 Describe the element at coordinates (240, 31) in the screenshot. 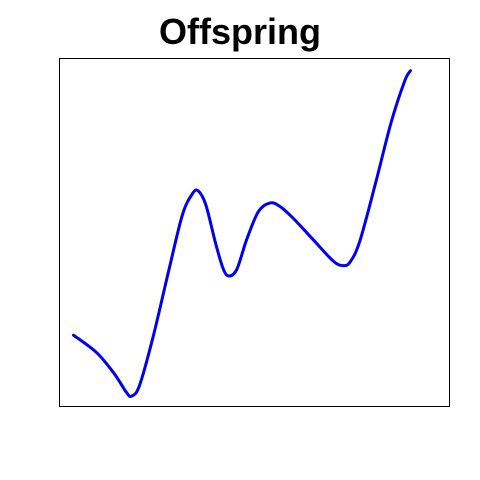

I see `chart-title: Offspring` at that location.